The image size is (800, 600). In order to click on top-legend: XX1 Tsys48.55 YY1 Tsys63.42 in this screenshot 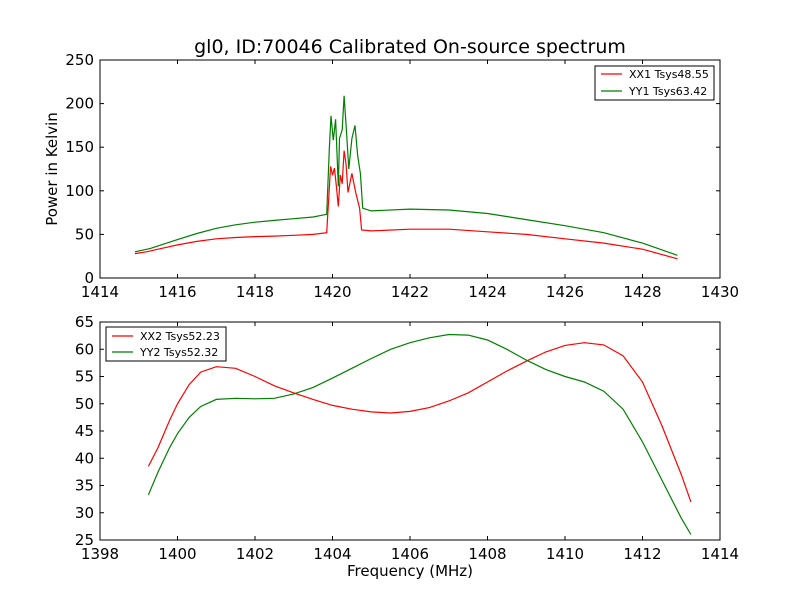, I will do `click(654, 83)`.